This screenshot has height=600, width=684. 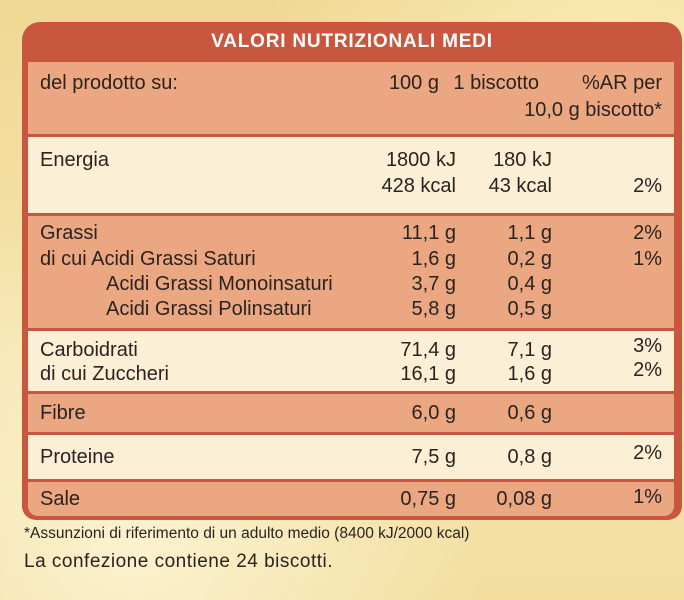 I want to click on sale-100g: 0,75 g, so click(x=428, y=499).